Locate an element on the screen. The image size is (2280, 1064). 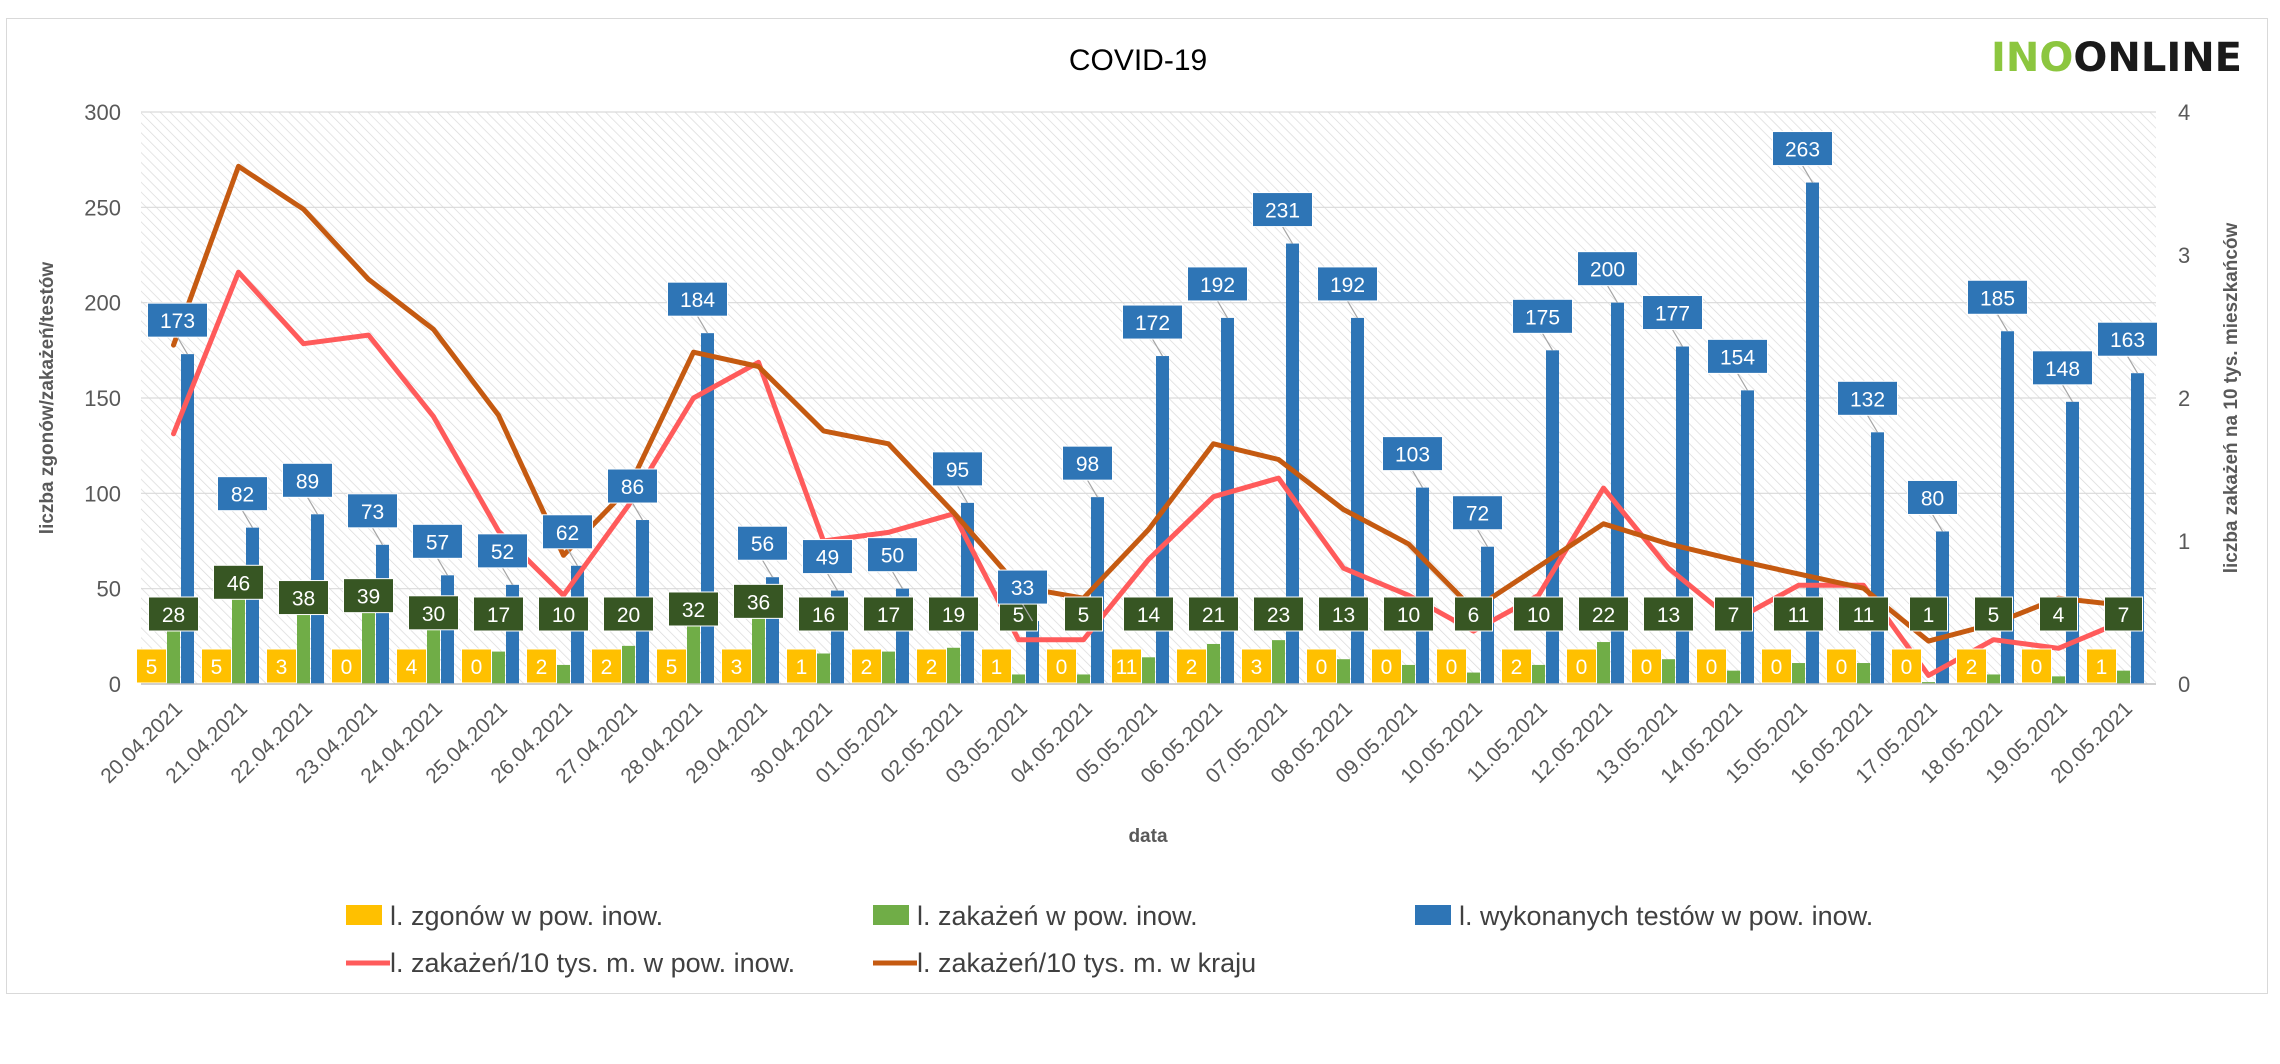
infections-label: 6 is located at coordinates (1474, 615).